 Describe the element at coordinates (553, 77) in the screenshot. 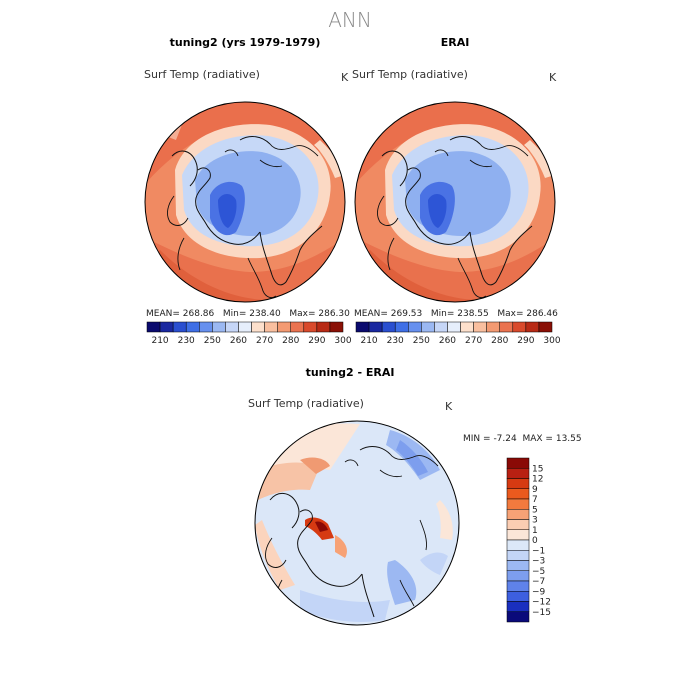

I see `obs-units-label: K` at that location.